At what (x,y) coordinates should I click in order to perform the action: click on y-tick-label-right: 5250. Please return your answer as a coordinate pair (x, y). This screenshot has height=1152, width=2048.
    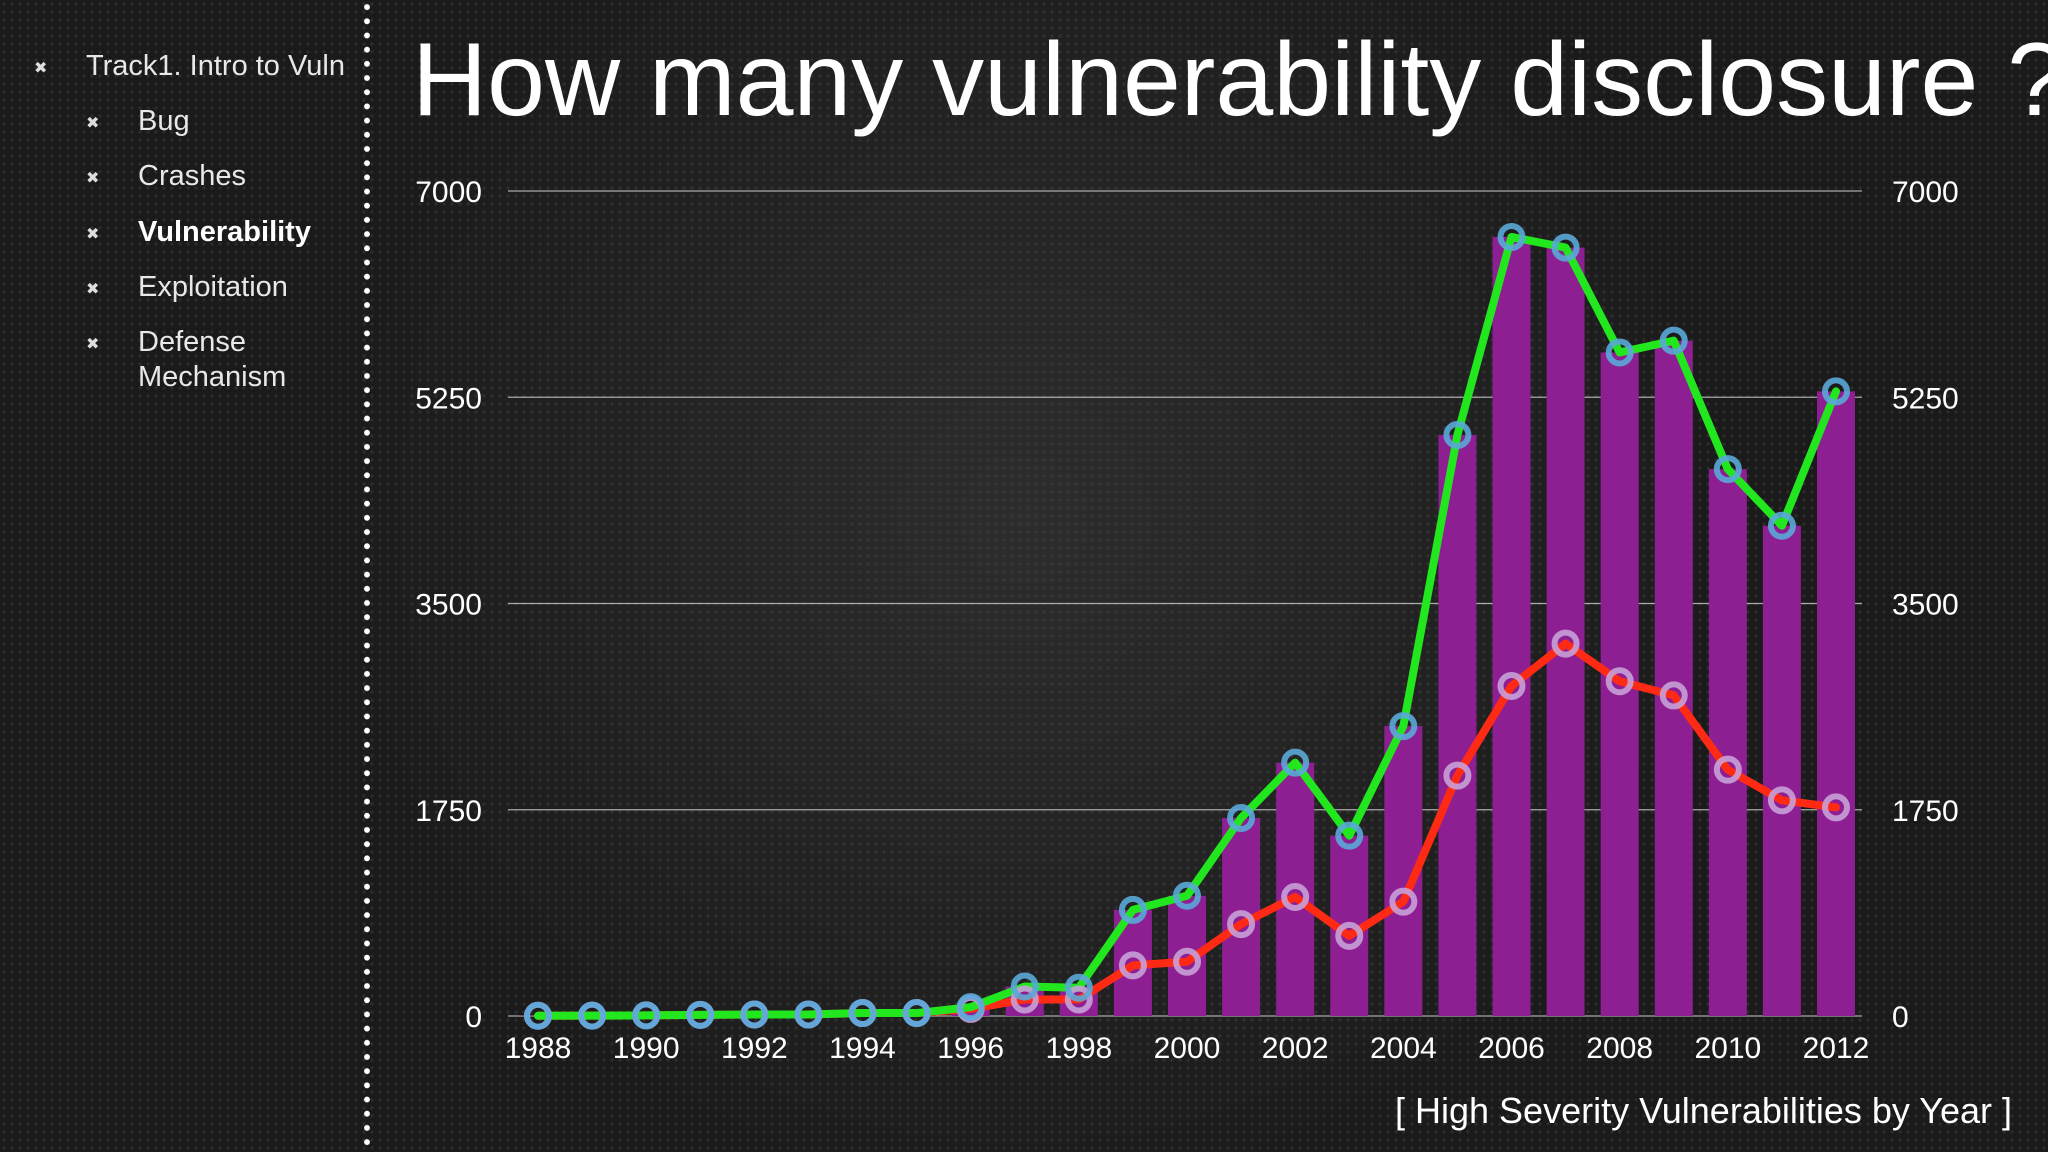
    Looking at the image, I should click on (1925, 398).